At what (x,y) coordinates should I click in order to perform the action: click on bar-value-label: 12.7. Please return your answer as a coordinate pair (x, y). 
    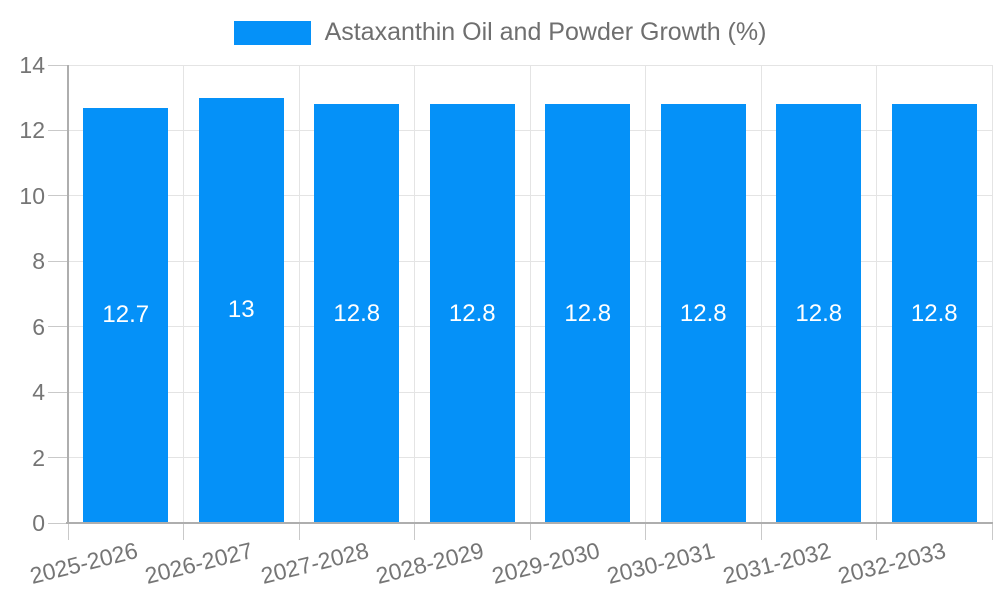
    Looking at the image, I should click on (126, 315).